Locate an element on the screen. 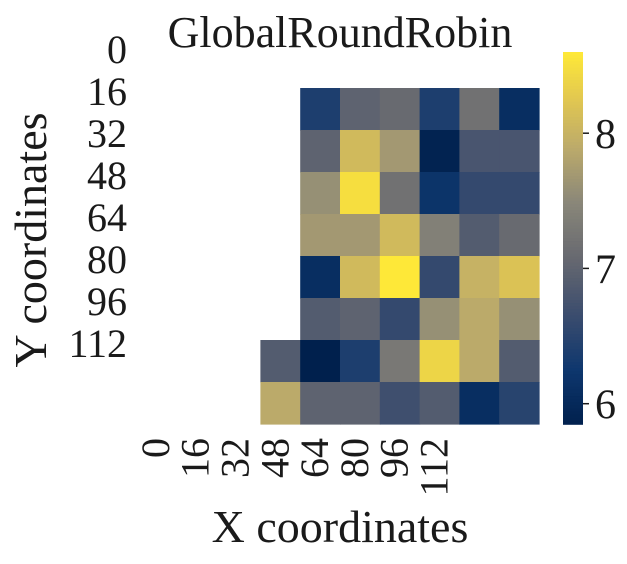 The width and height of the screenshot is (627, 564). x-axis-label: X coordinates is located at coordinates (340, 526).